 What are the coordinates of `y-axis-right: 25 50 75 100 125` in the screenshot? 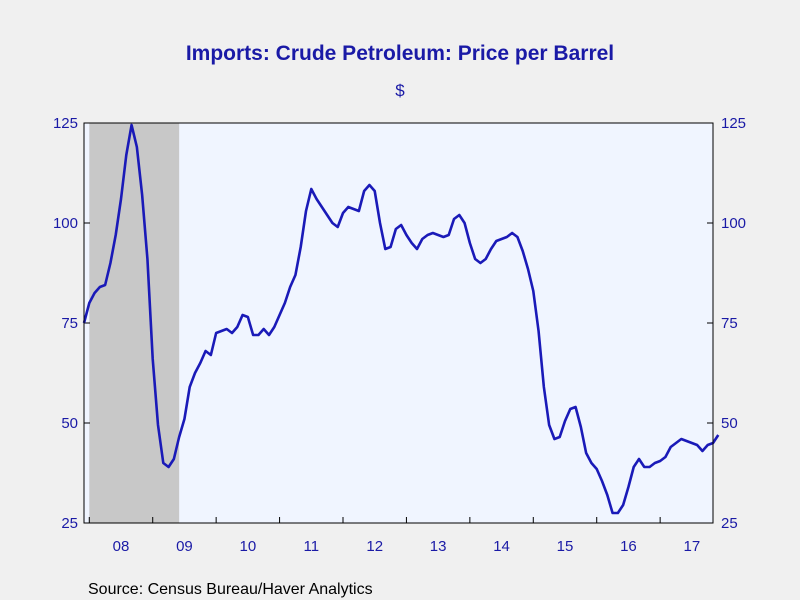 It's located at (726, 323).